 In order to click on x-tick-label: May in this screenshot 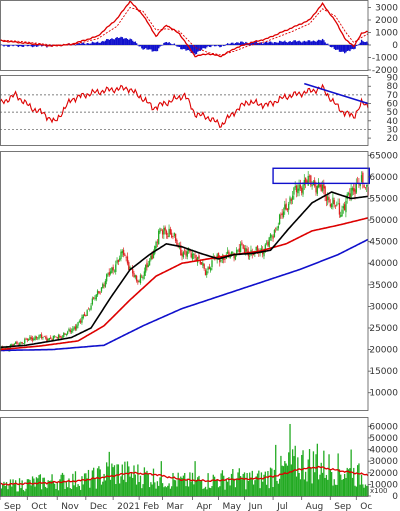, I will do `click(231, 506)`.